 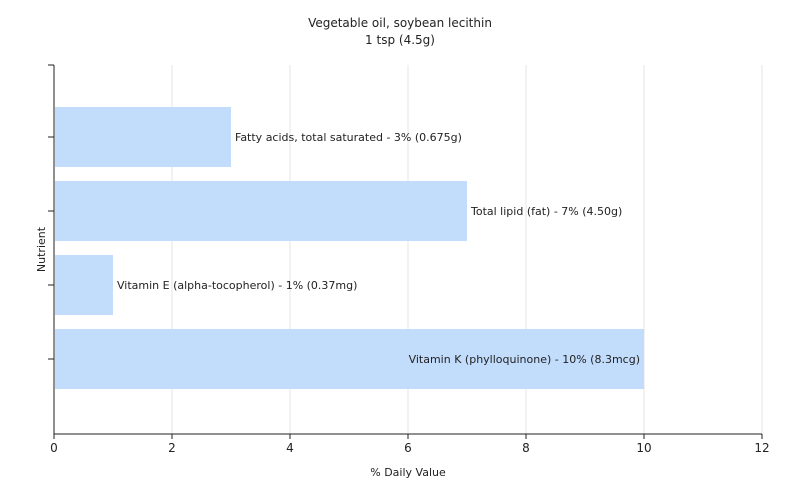 I want to click on x-tick-label: 0, so click(x=54, y=448).